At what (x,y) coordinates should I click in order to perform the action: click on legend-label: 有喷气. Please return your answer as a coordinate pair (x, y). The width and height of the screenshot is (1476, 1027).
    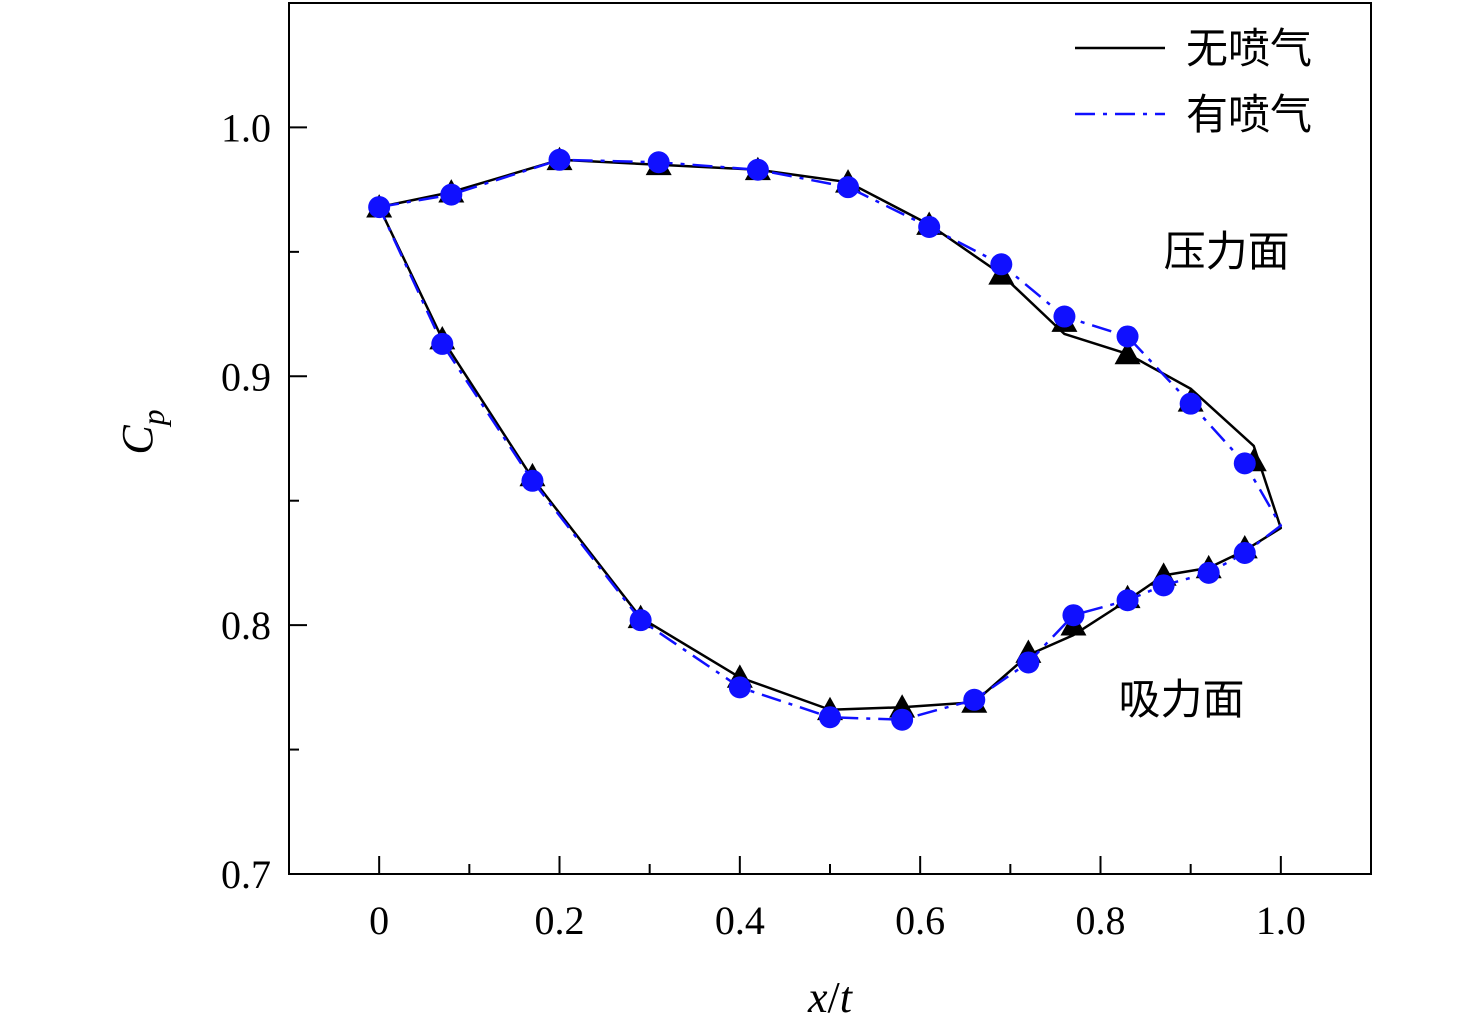
    Looking at the image, I should click on (1249, 114).